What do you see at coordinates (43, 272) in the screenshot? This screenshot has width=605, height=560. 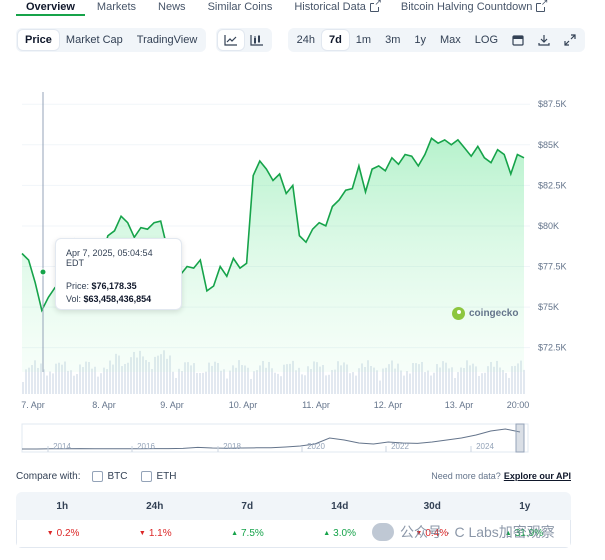 I see `hover-point` at bounding box center [43, 272].